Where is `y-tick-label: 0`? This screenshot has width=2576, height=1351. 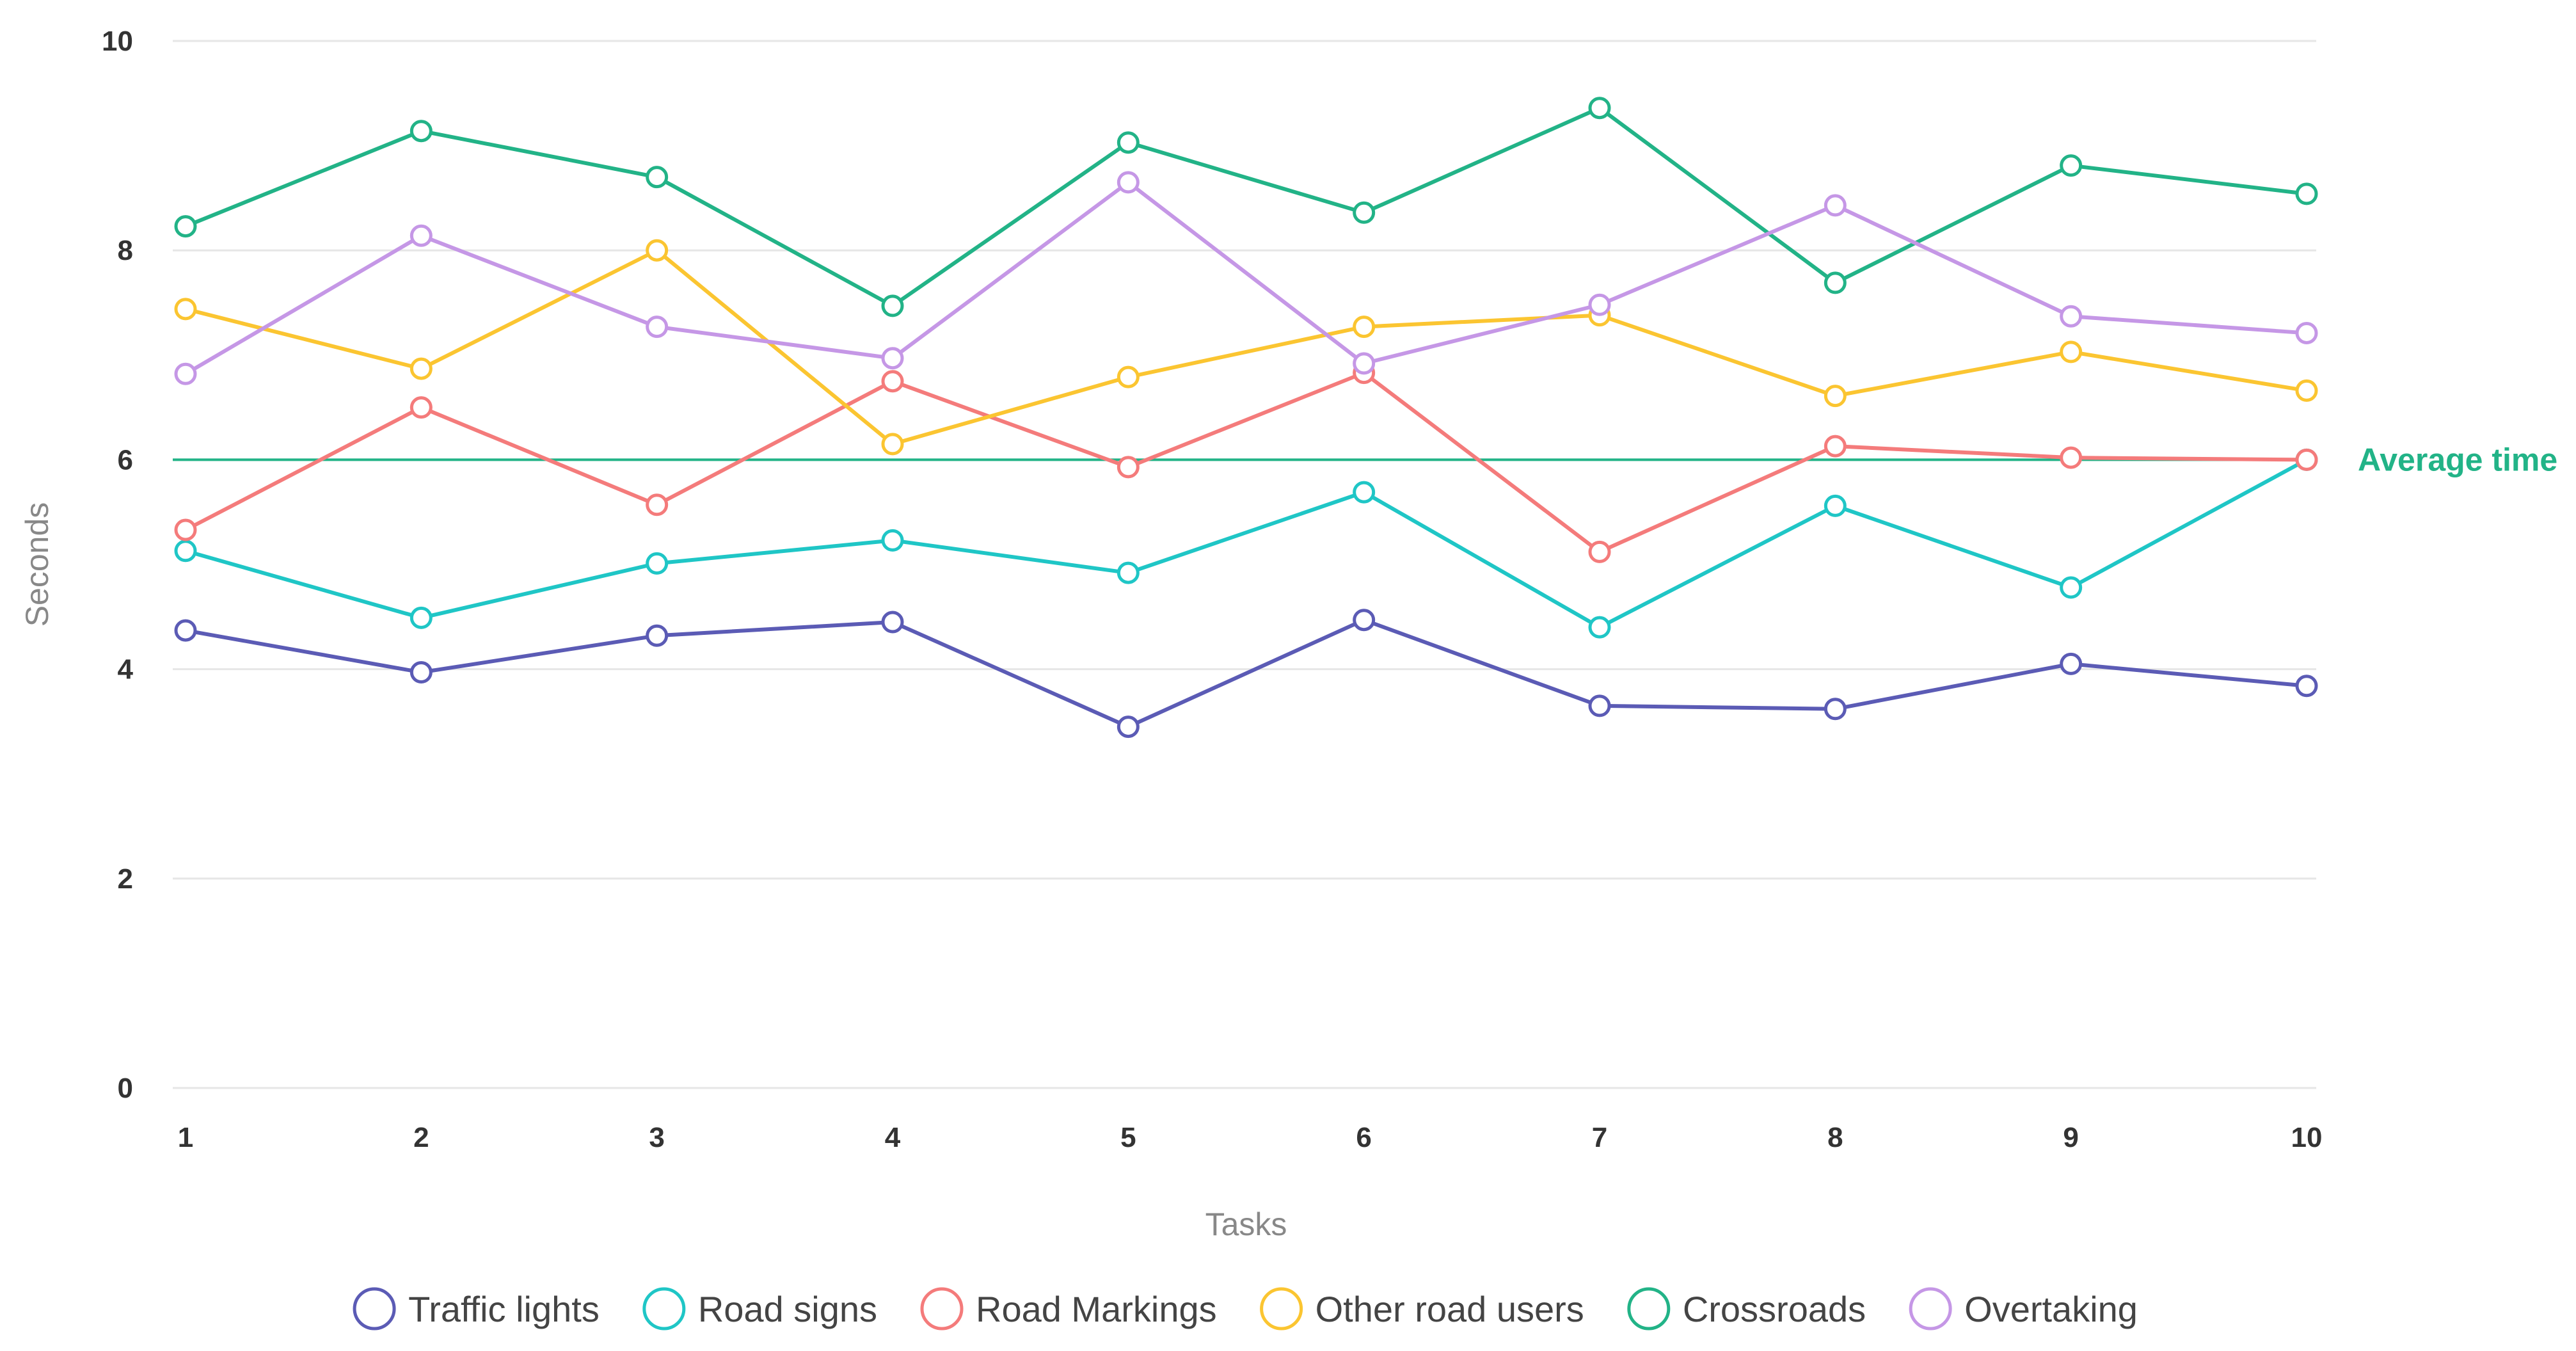 y-tick-label: 0 is located at coordinates (126, 1088).